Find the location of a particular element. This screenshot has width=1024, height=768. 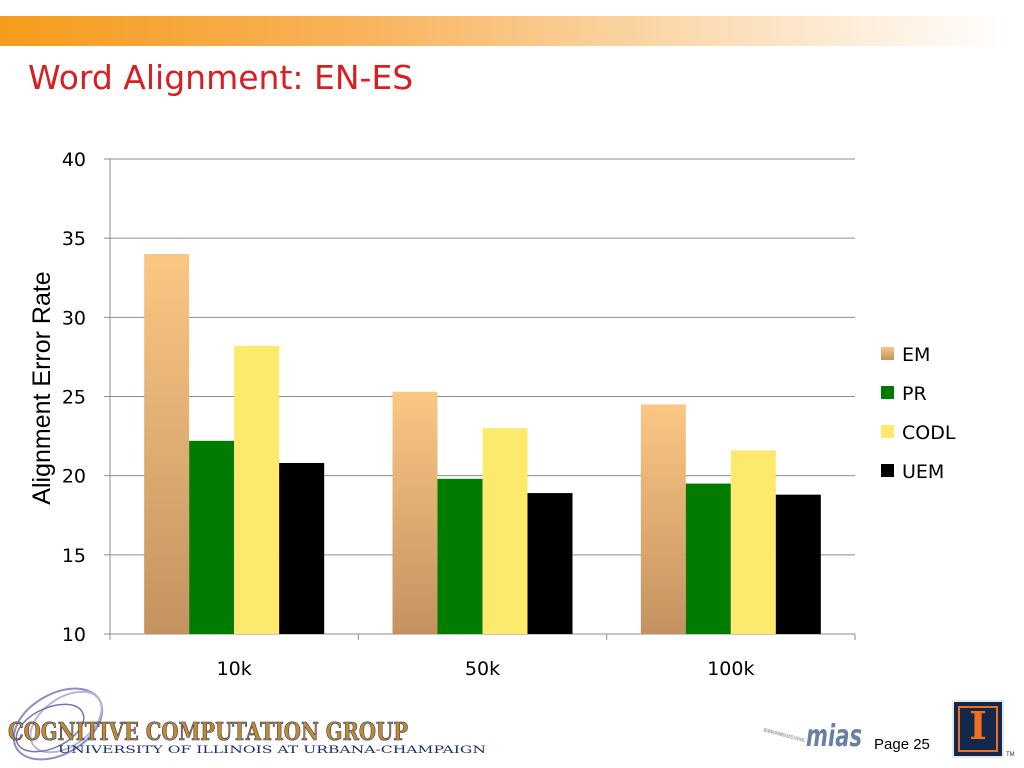

illinois-logo-border is located at coordinates (978, 729).